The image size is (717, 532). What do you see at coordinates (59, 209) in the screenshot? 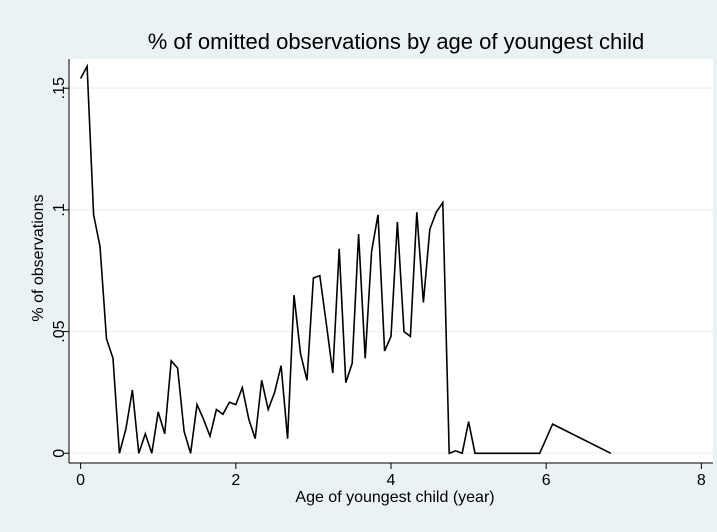
I see `y-tick-label: .1` at bounding box center [59, 209].